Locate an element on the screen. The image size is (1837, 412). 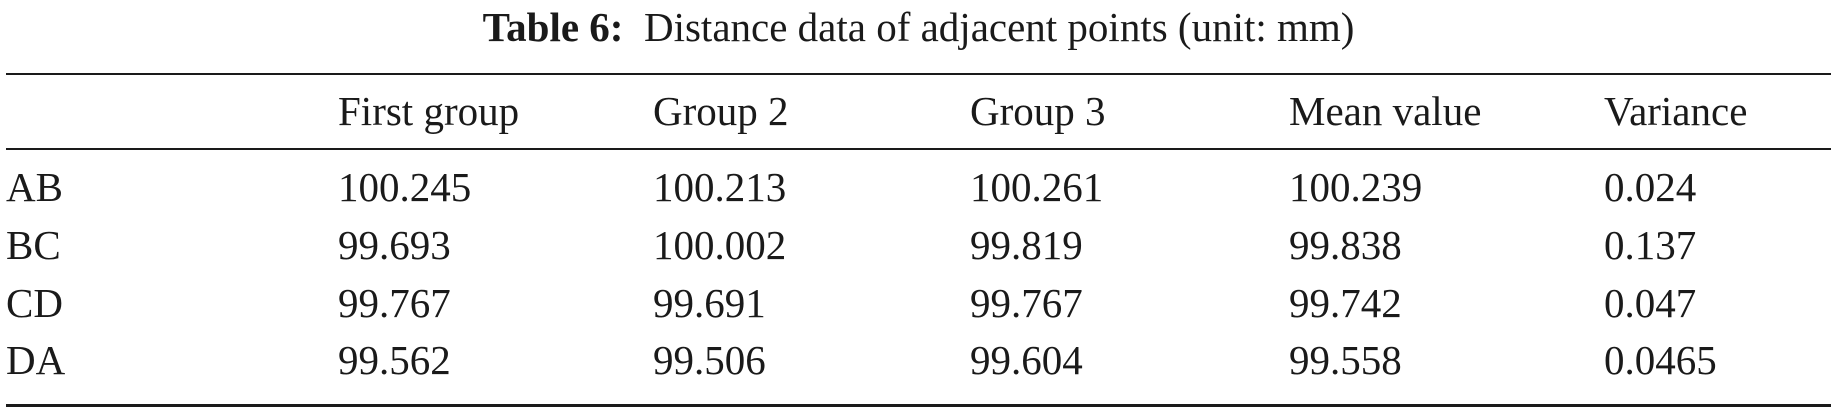
header-cell-first-group: First group is located at coordinates (429, 111).